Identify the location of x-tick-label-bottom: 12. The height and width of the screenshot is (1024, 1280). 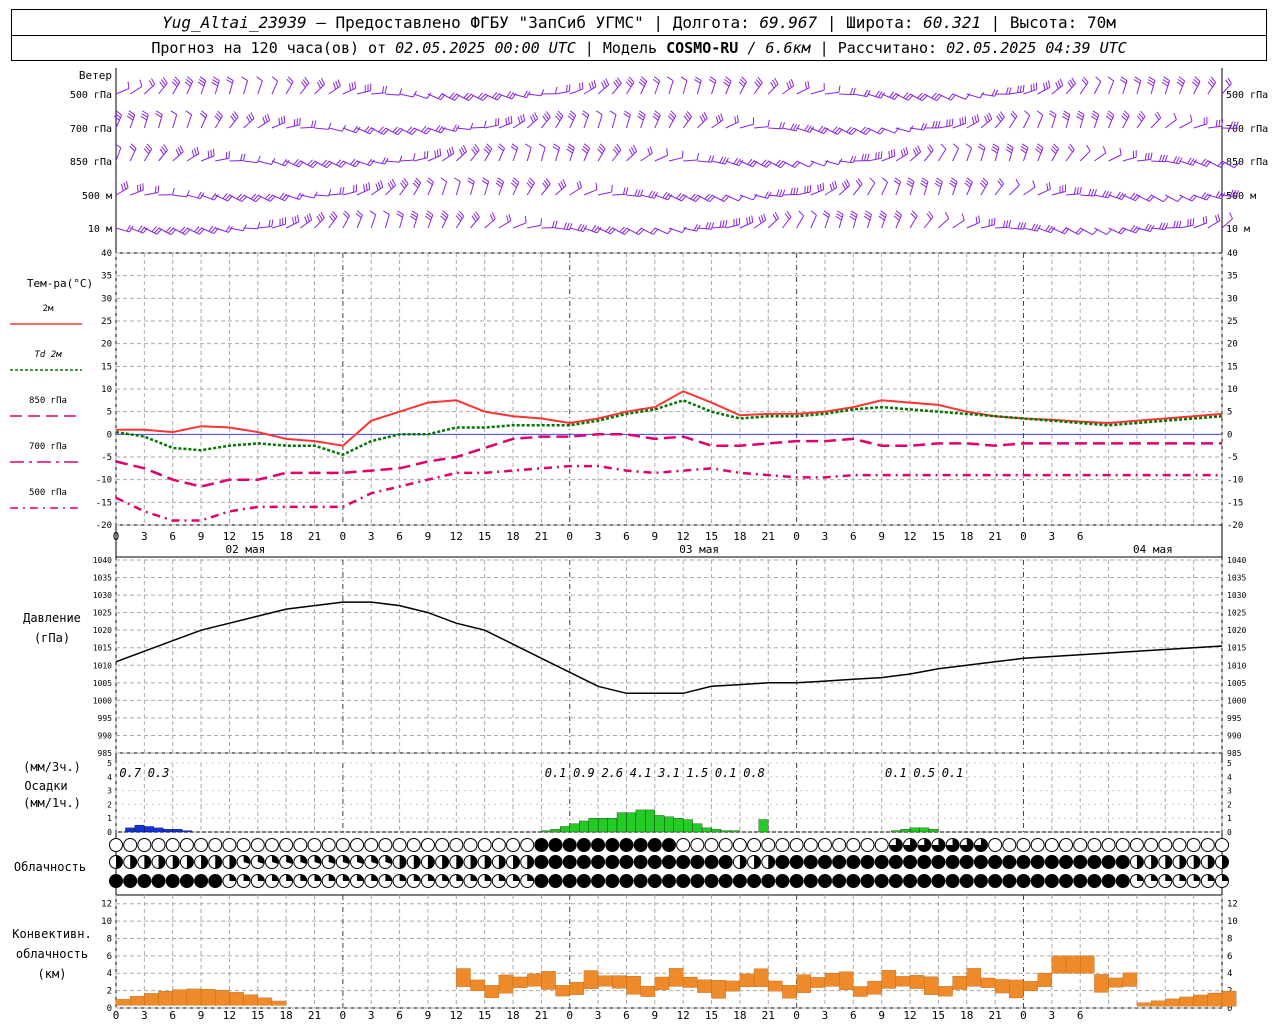
(229, 1015).